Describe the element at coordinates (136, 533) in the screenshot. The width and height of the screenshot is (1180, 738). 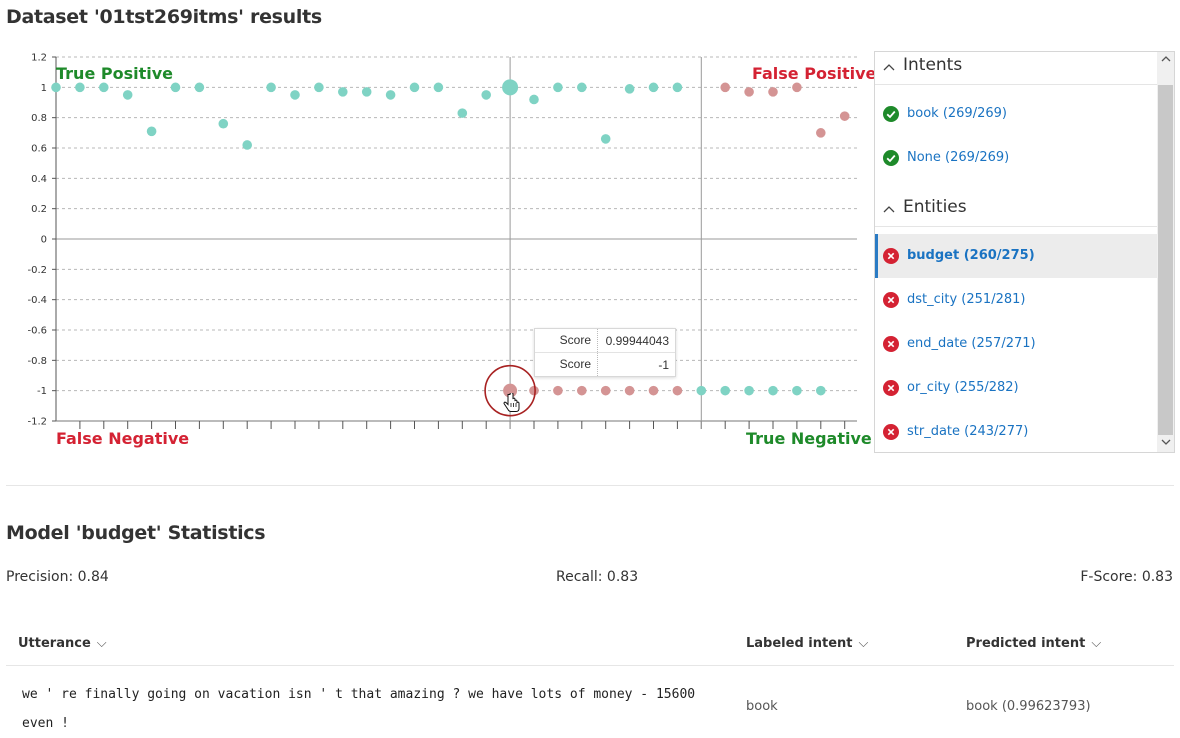
I see `statistics-title: Model 'budget' Statistics` at that location.